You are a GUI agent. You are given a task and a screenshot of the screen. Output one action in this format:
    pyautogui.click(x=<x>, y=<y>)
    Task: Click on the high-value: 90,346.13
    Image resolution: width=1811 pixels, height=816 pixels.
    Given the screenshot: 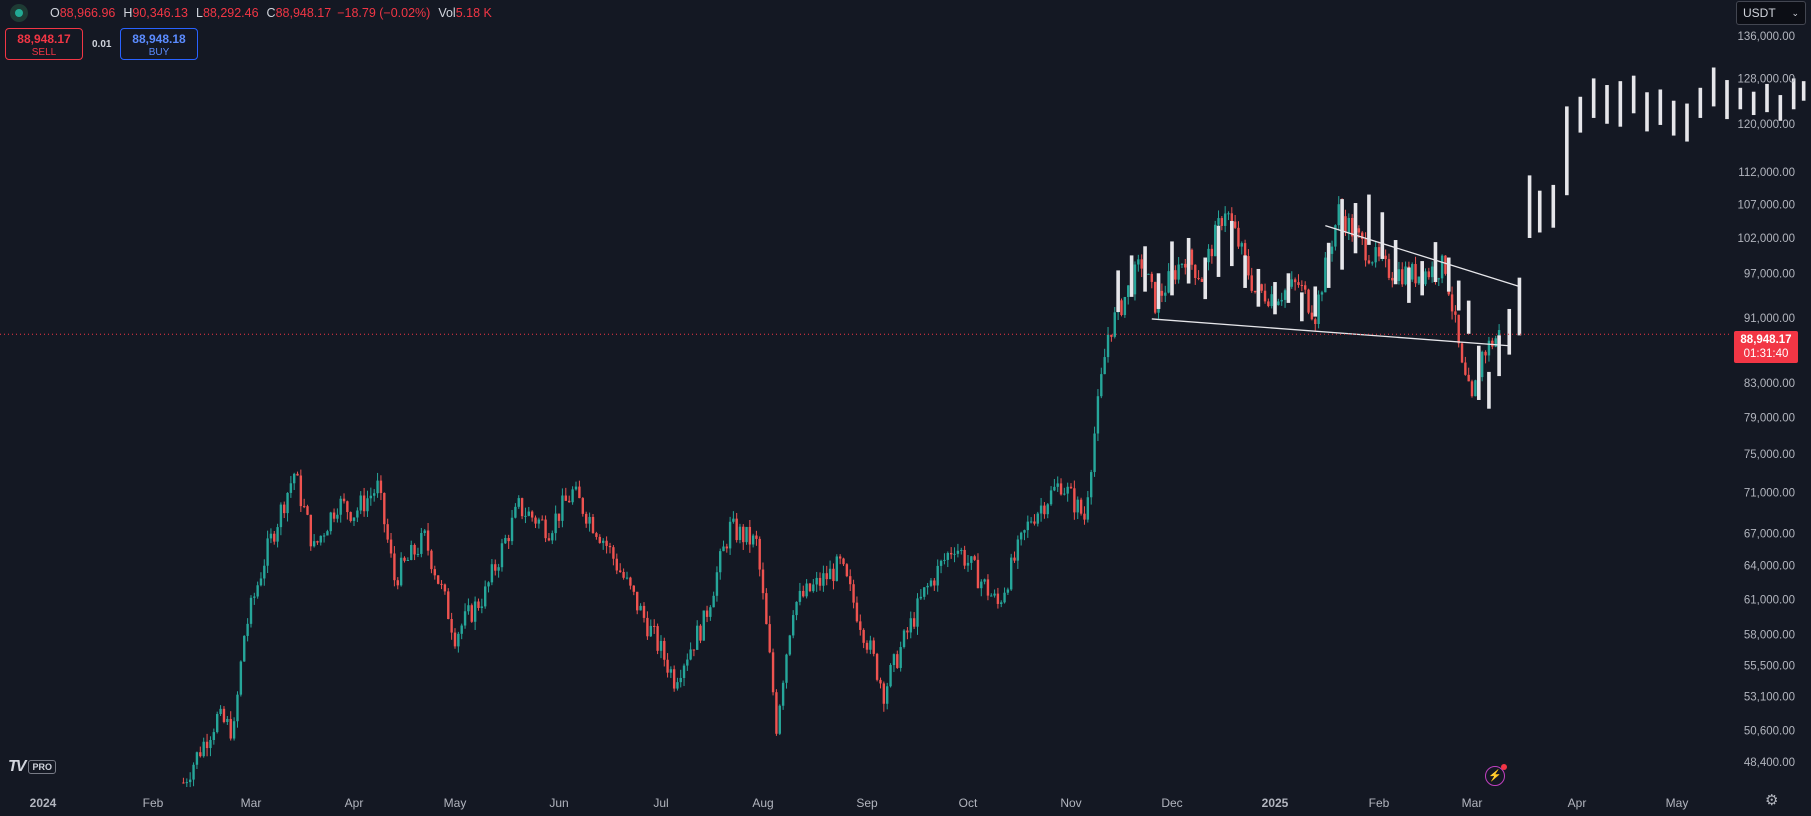 What is the action you would take?
    pyautogui.click(x=160, y=13)
    